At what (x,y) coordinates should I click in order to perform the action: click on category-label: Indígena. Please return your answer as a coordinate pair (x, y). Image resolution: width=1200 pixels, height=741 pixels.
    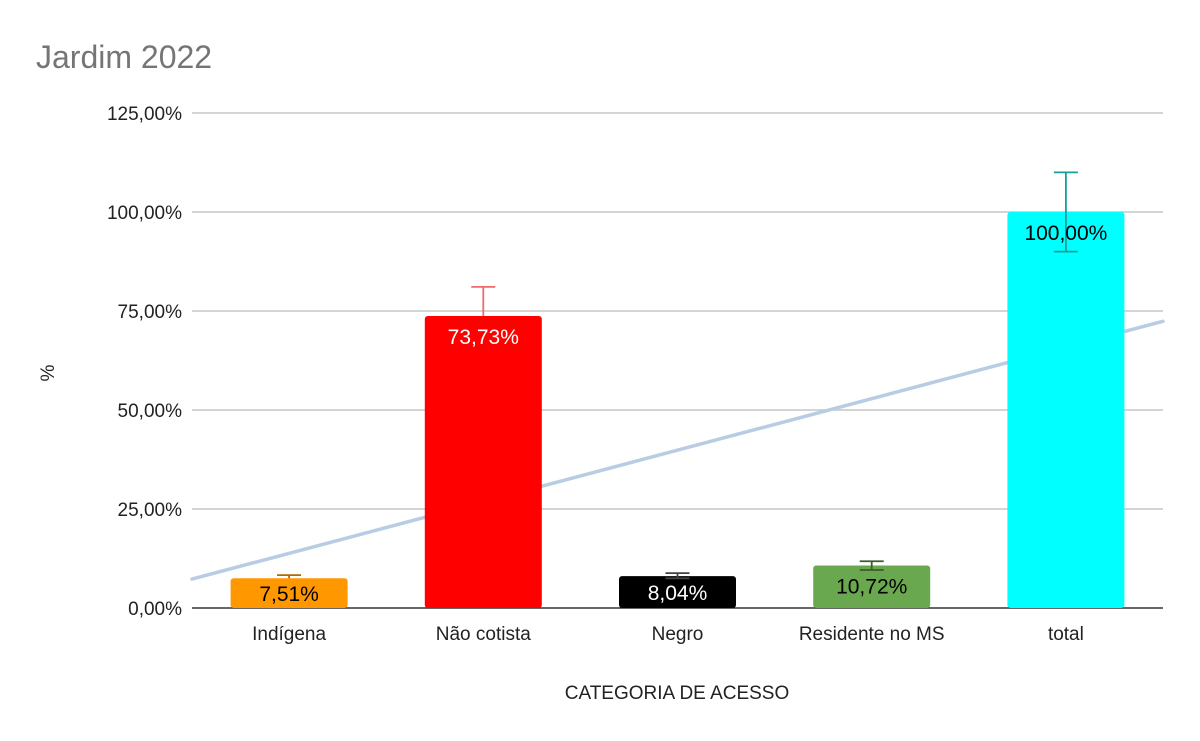
    Looking at the image, I should click on (289, 634).